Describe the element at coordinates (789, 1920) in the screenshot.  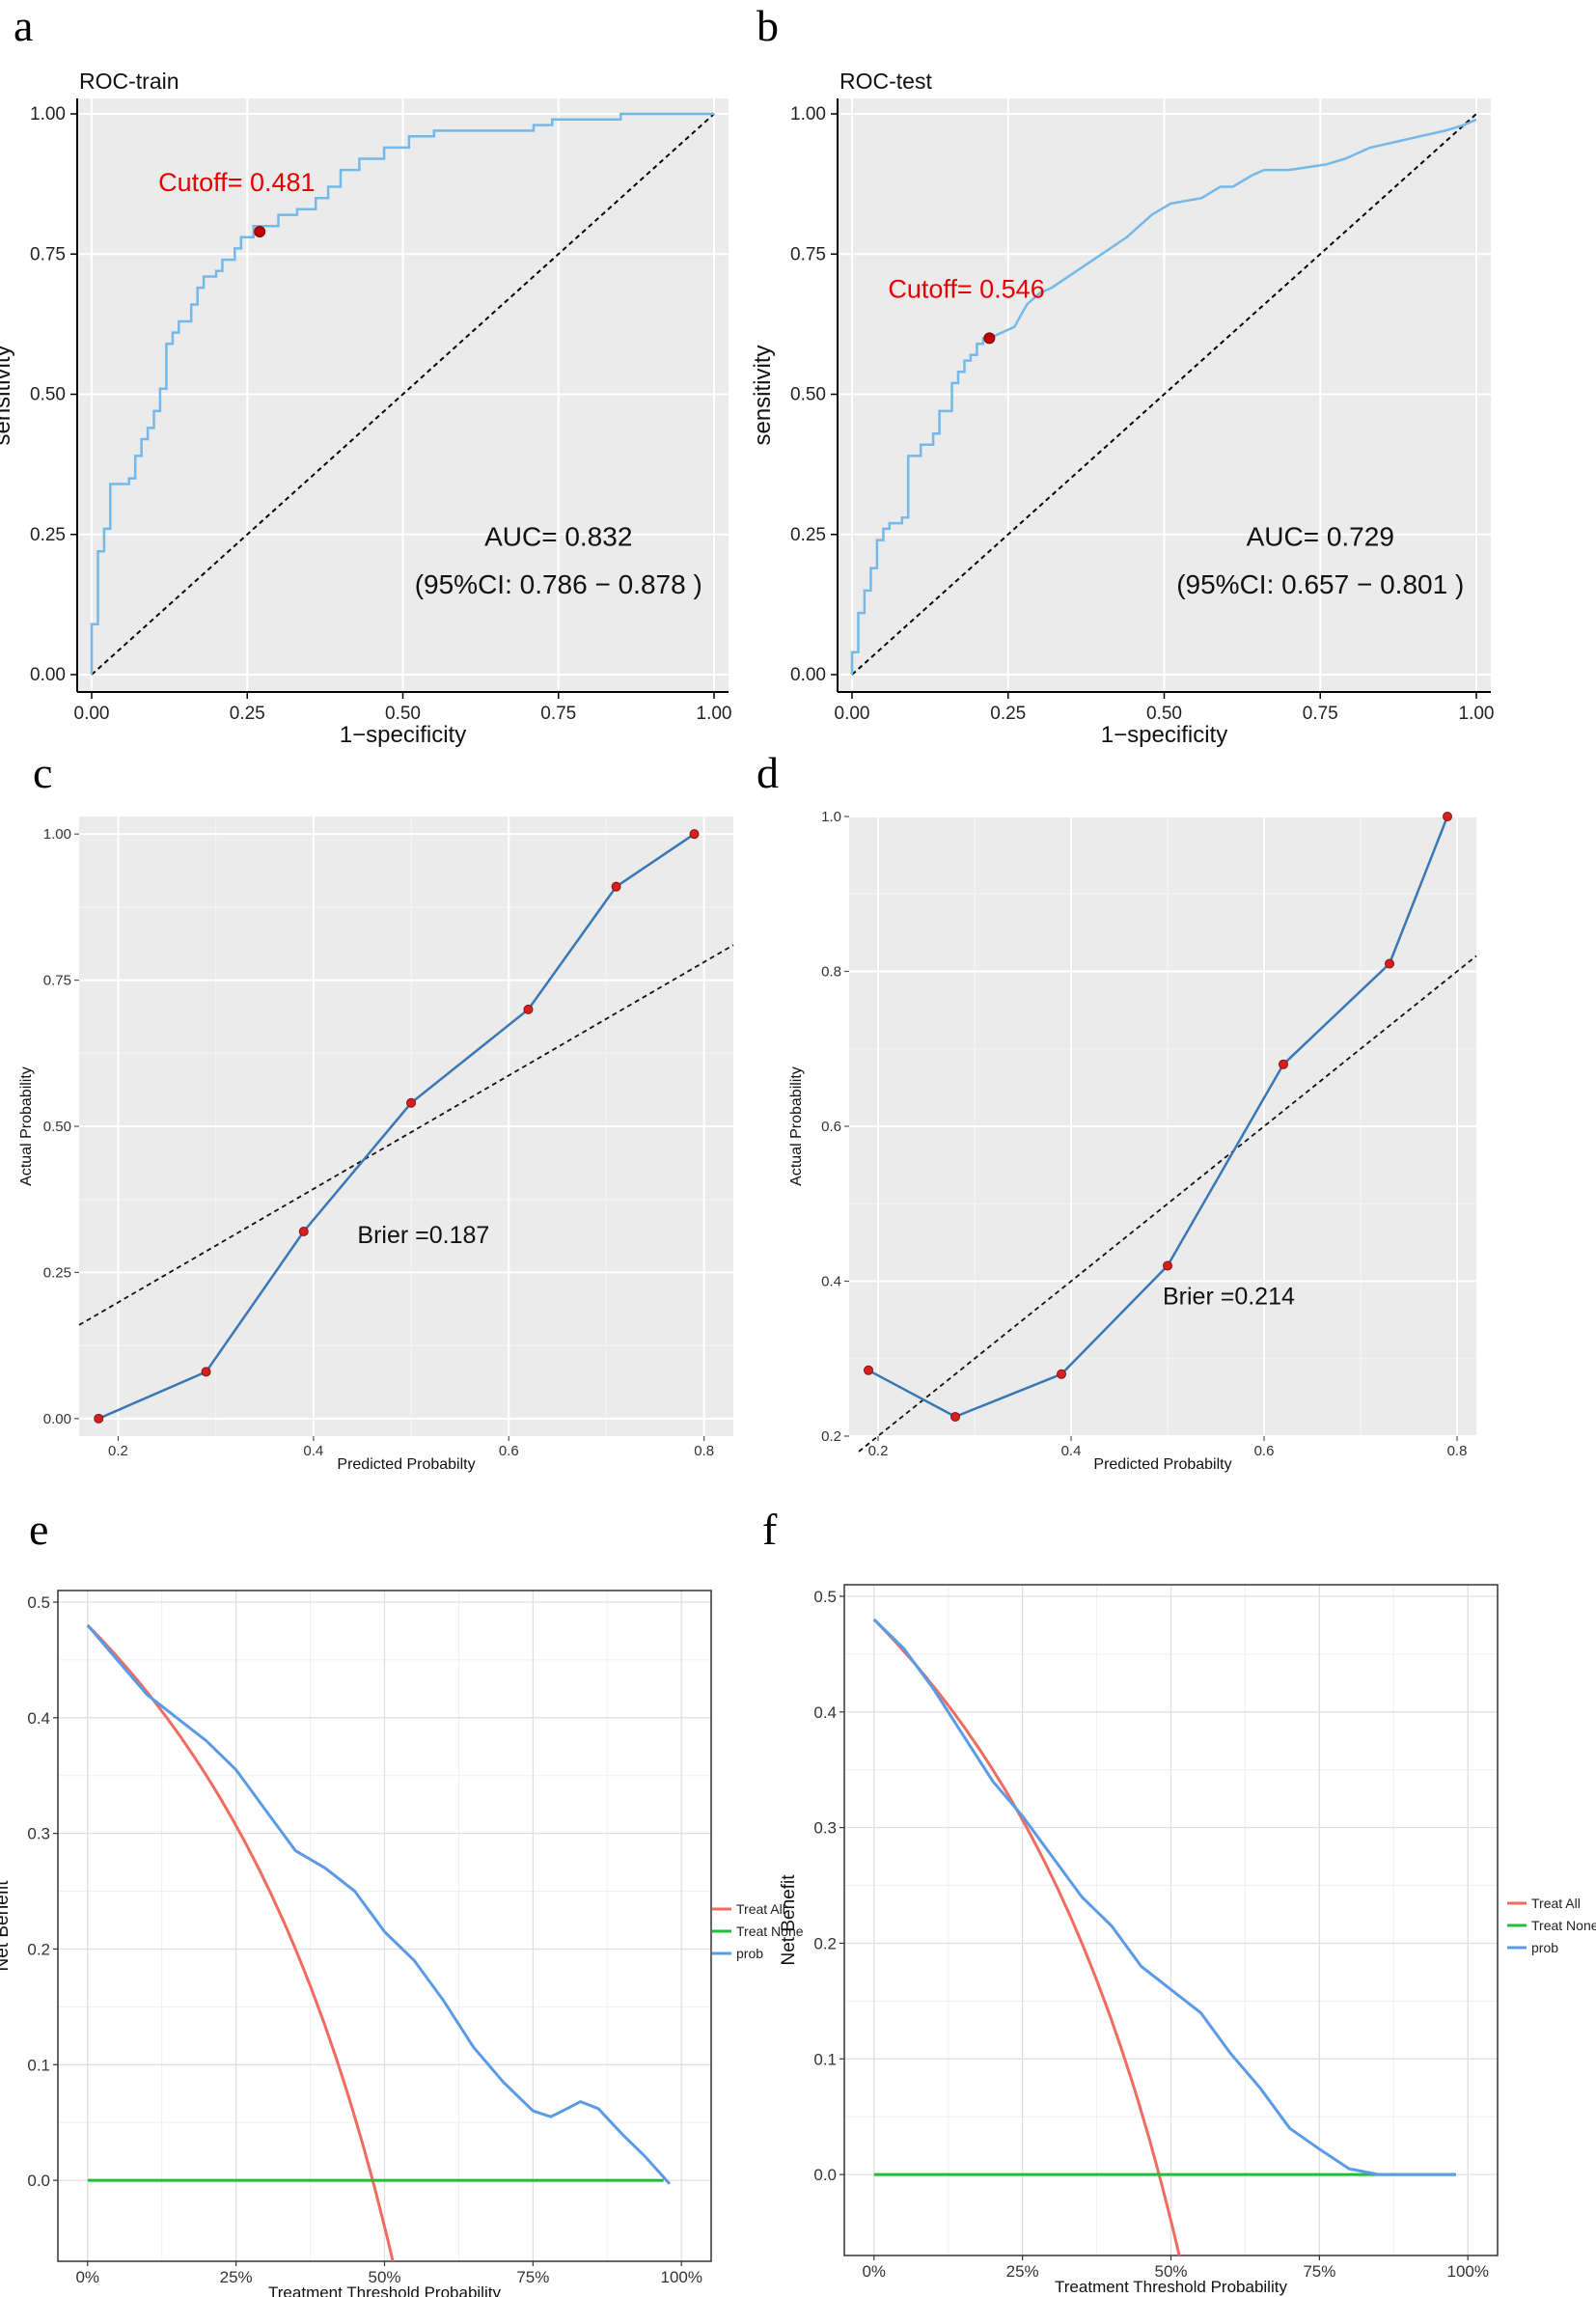
I see `y-axis-title: Net Benefit` at that location.